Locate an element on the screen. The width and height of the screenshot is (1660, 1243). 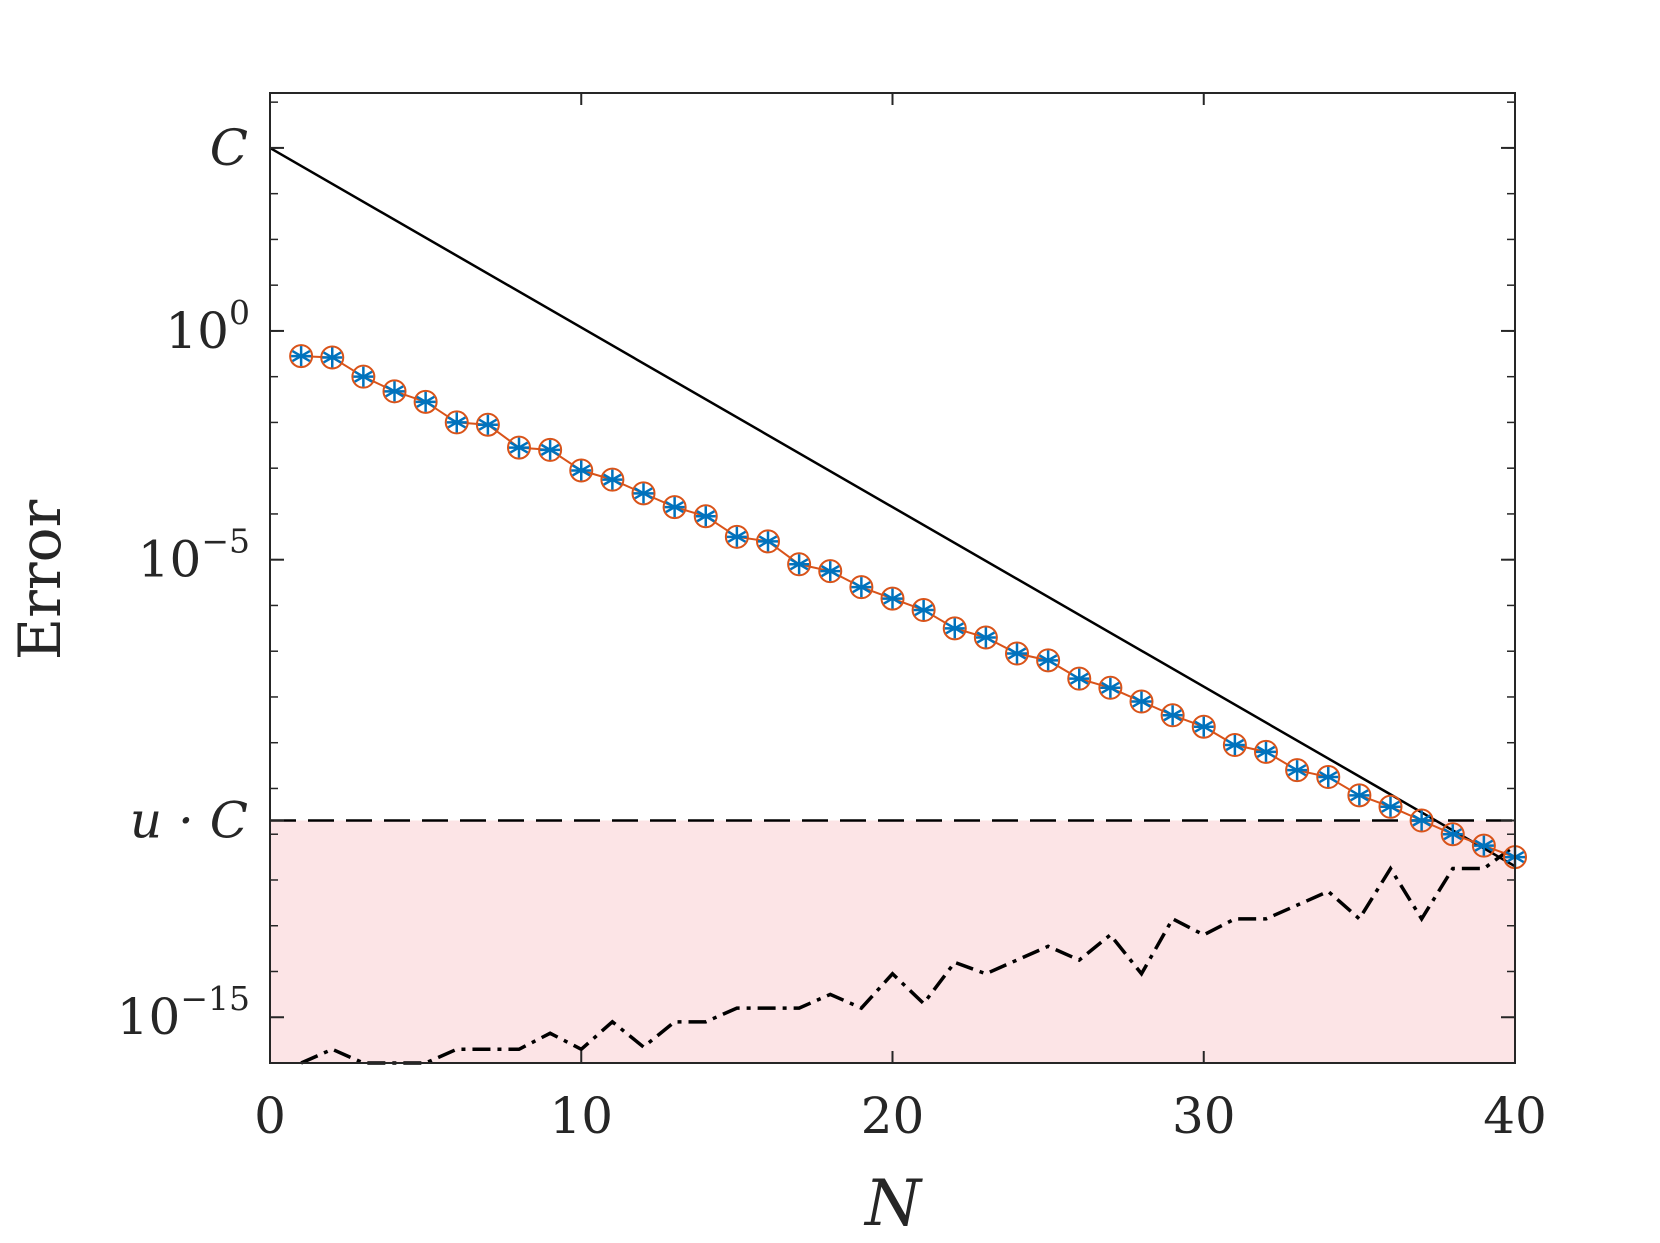
x-axis-title: N is located at coordinates (893, 1204).